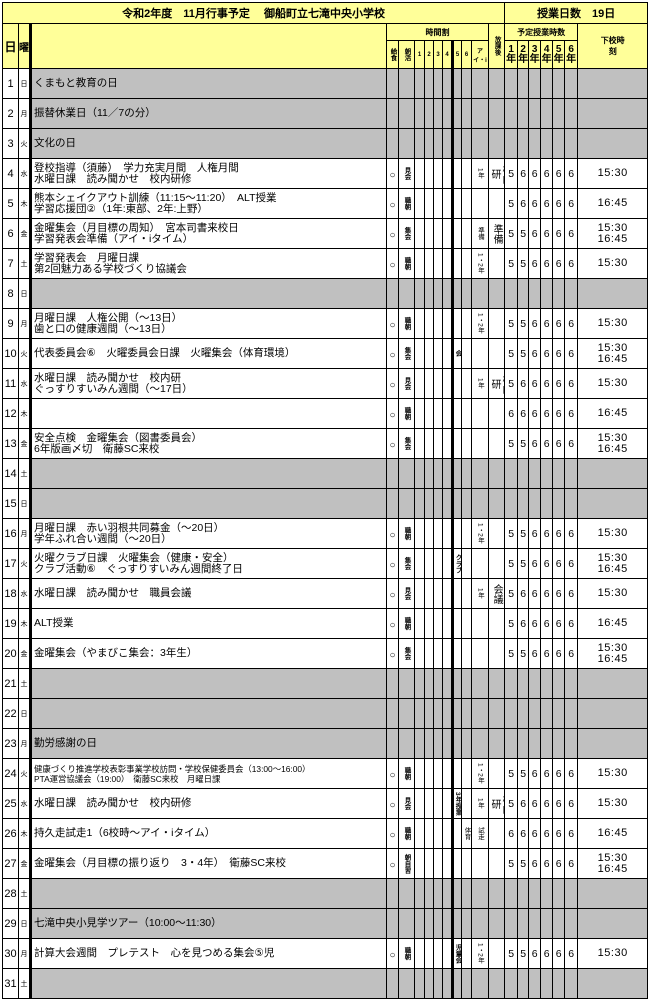 The width and height of the screenshot is (648, 1004). What do you see at coordinates (10, 263) in the screenshot?
I see `day-number: 7` at bounding box center [10, 263].